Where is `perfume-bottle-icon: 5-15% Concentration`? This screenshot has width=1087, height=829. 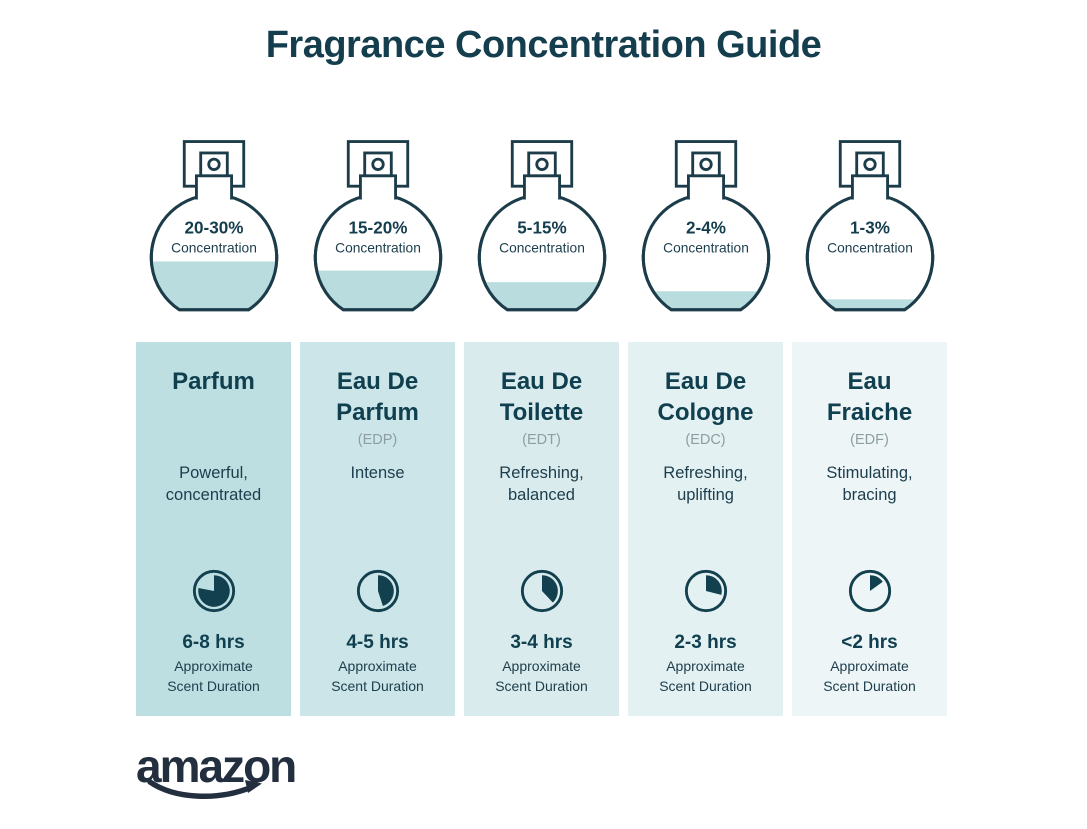
perfume-bottle-icon: 5-15% Concentration is located at coordinates (541, 226).